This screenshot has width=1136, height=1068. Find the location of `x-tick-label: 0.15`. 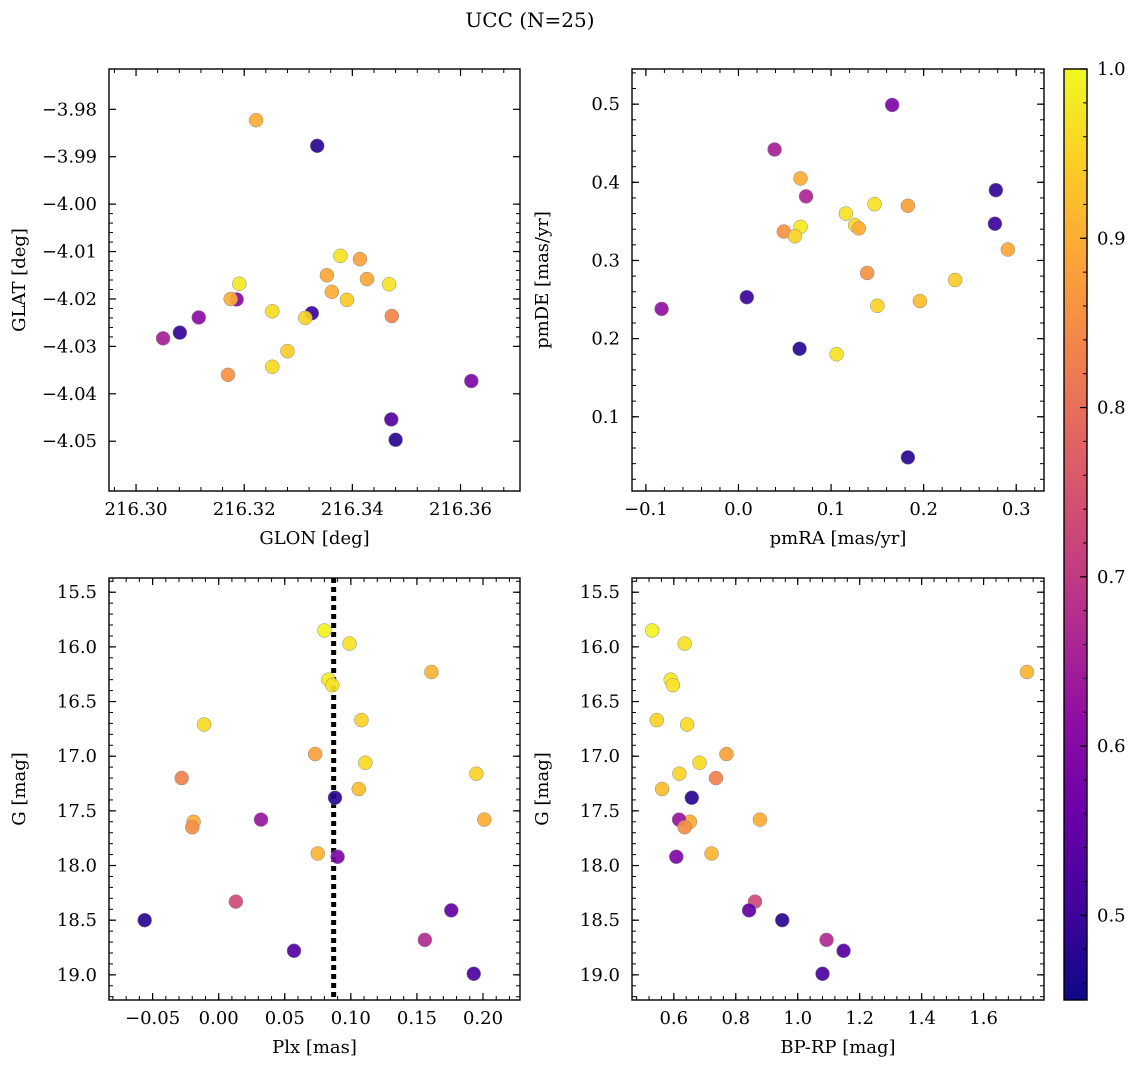

x-tick-label: 0.15 is located at coordinates (417, 1018).